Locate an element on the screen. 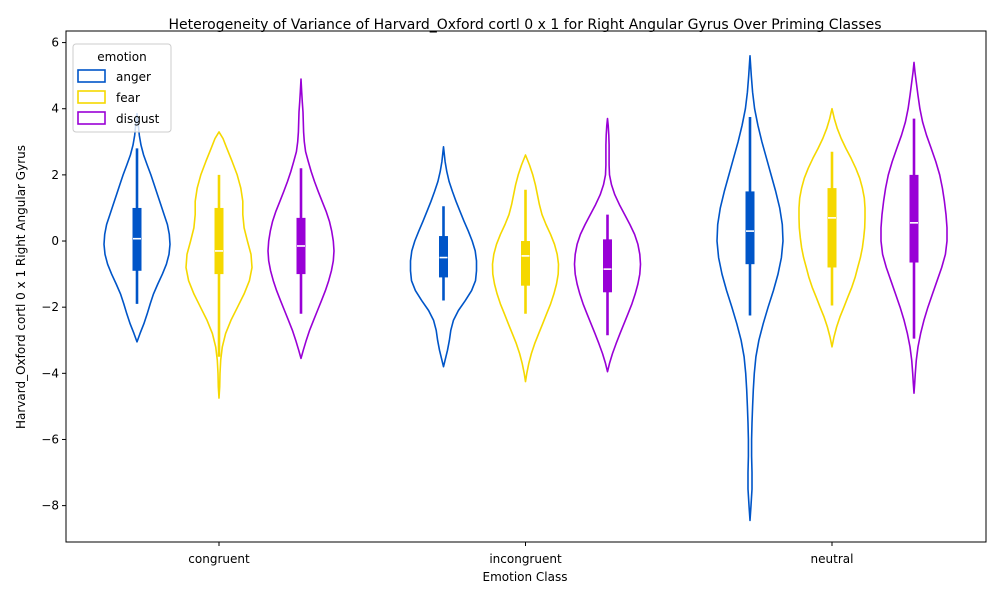 The width and height of the screenshot is (1000, 600). violin-disgust-congruent is located at coordinates (301, 219).